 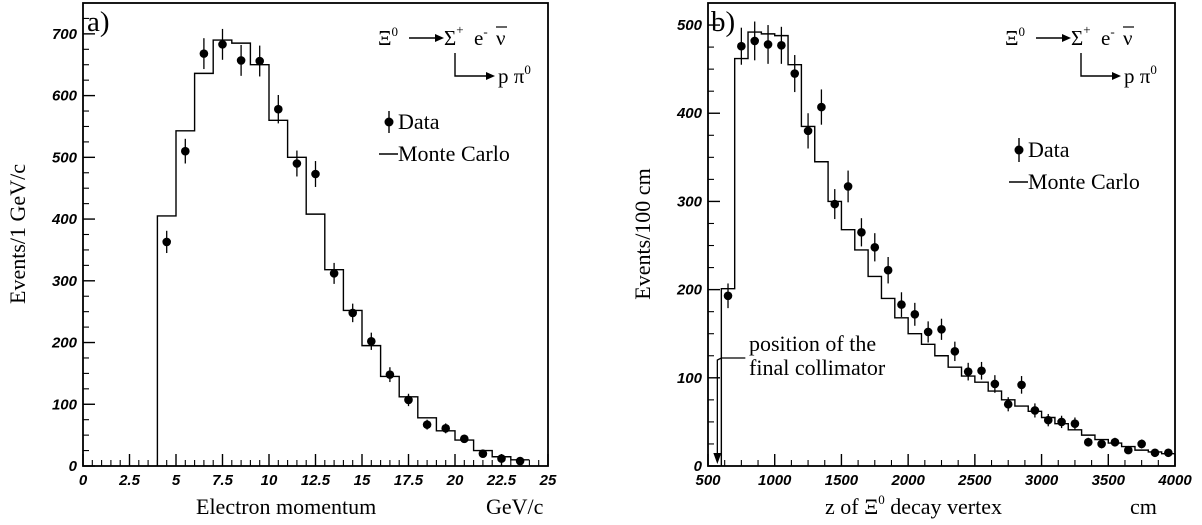 I want to click on panel-a-y-axis-title: Events/1 GeV/c, so click(x=17, y=234).